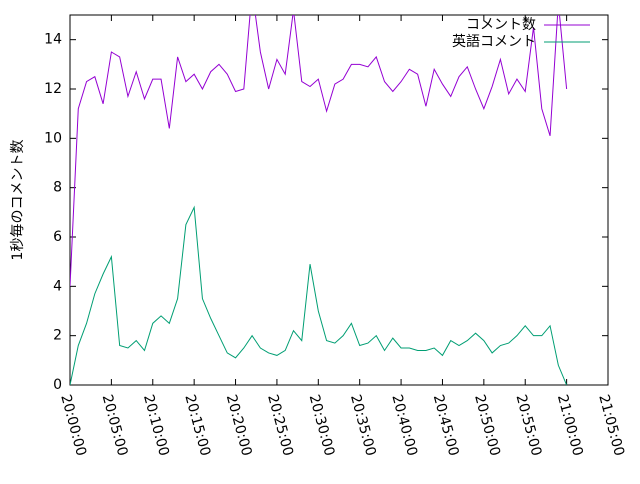 This screenshot has height=484, width=640. What do you see at coordinates (57, 286) in the screenshot?
I see `y-tick-label: 4` at bounding box center [57, 286].